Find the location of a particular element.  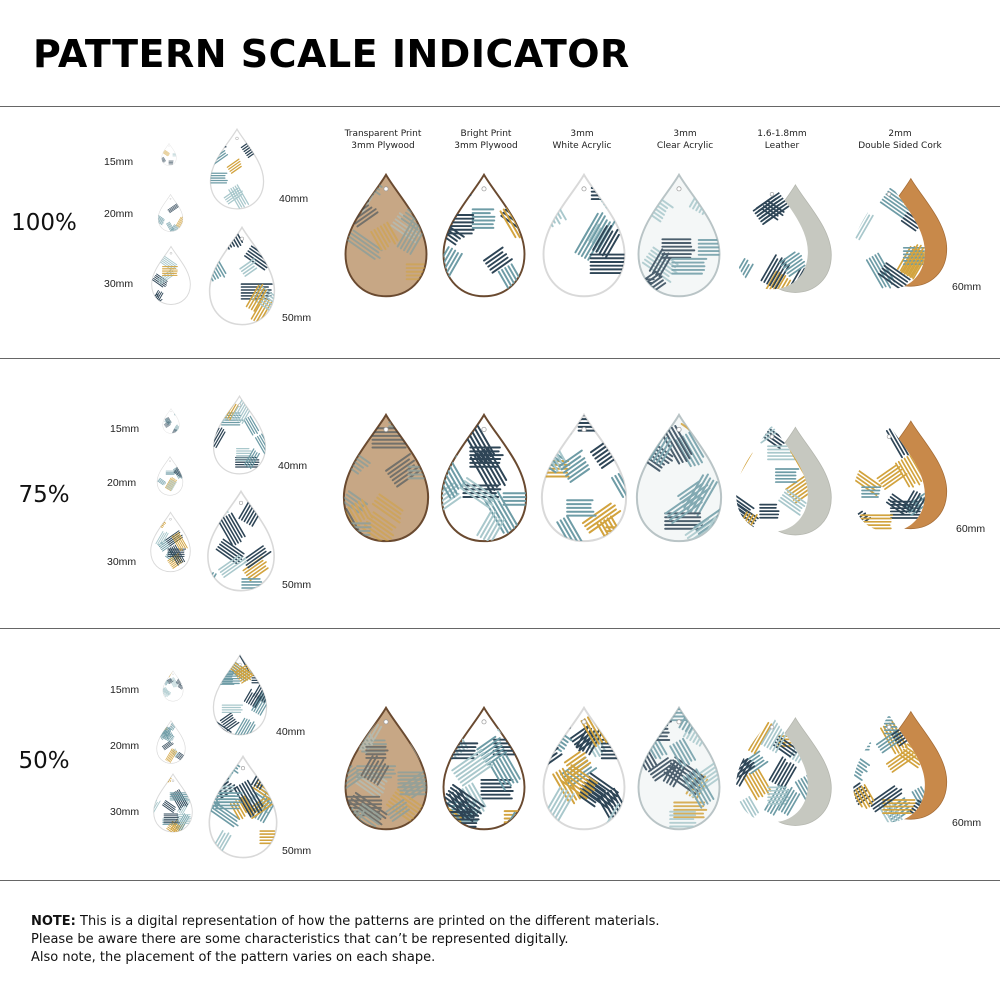

page-title: PATTERN SCALE INDICATOR is located at coordinates (331, 54).